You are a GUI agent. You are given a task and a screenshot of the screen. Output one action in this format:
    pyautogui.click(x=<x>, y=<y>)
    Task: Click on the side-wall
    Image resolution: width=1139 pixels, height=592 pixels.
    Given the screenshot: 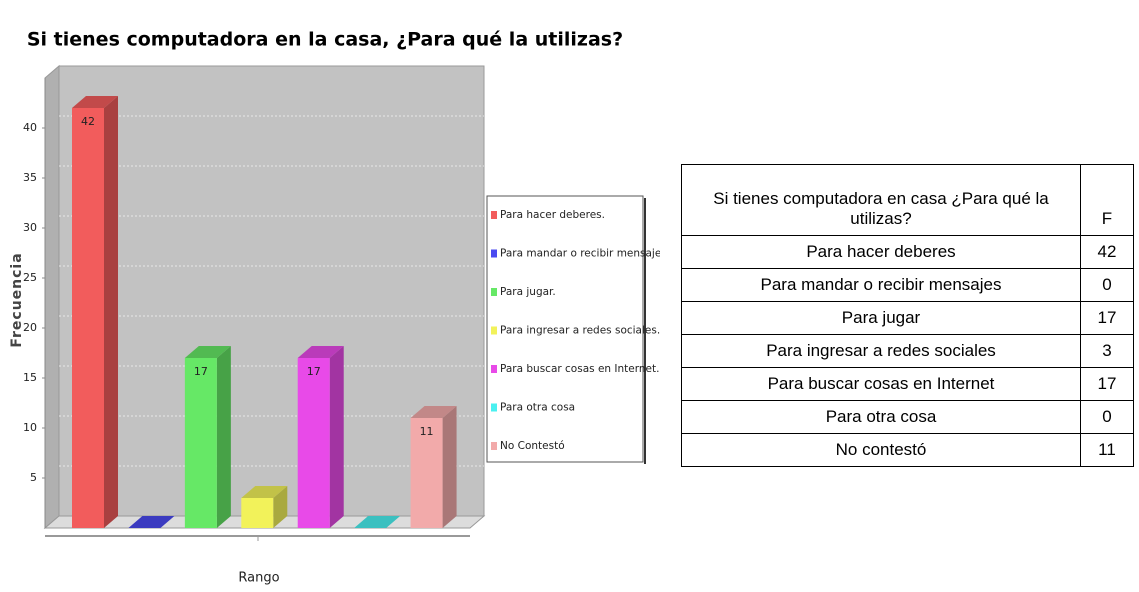 What is the action you would take?
    pyautogui.click(x=52, y=297)
    